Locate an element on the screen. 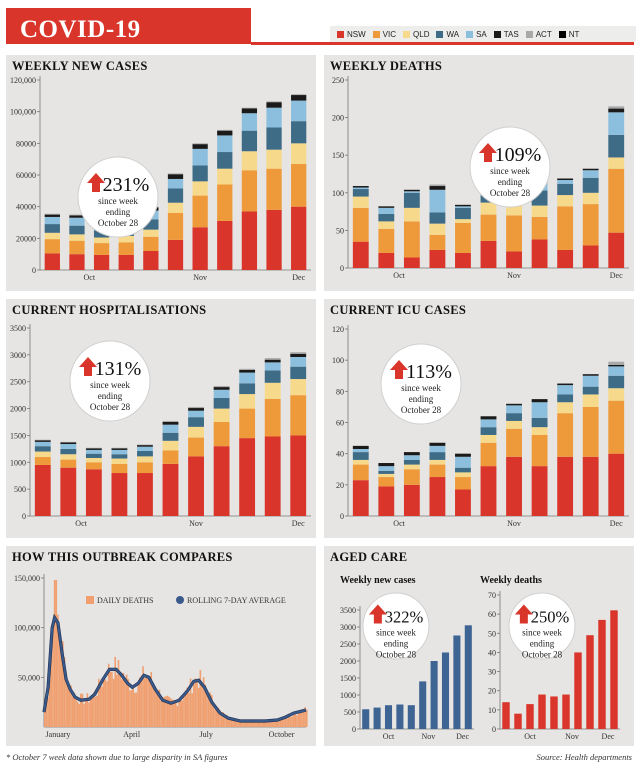 The image size is (640, 772). x-tick-label: October is located at coordinates (282, 734).